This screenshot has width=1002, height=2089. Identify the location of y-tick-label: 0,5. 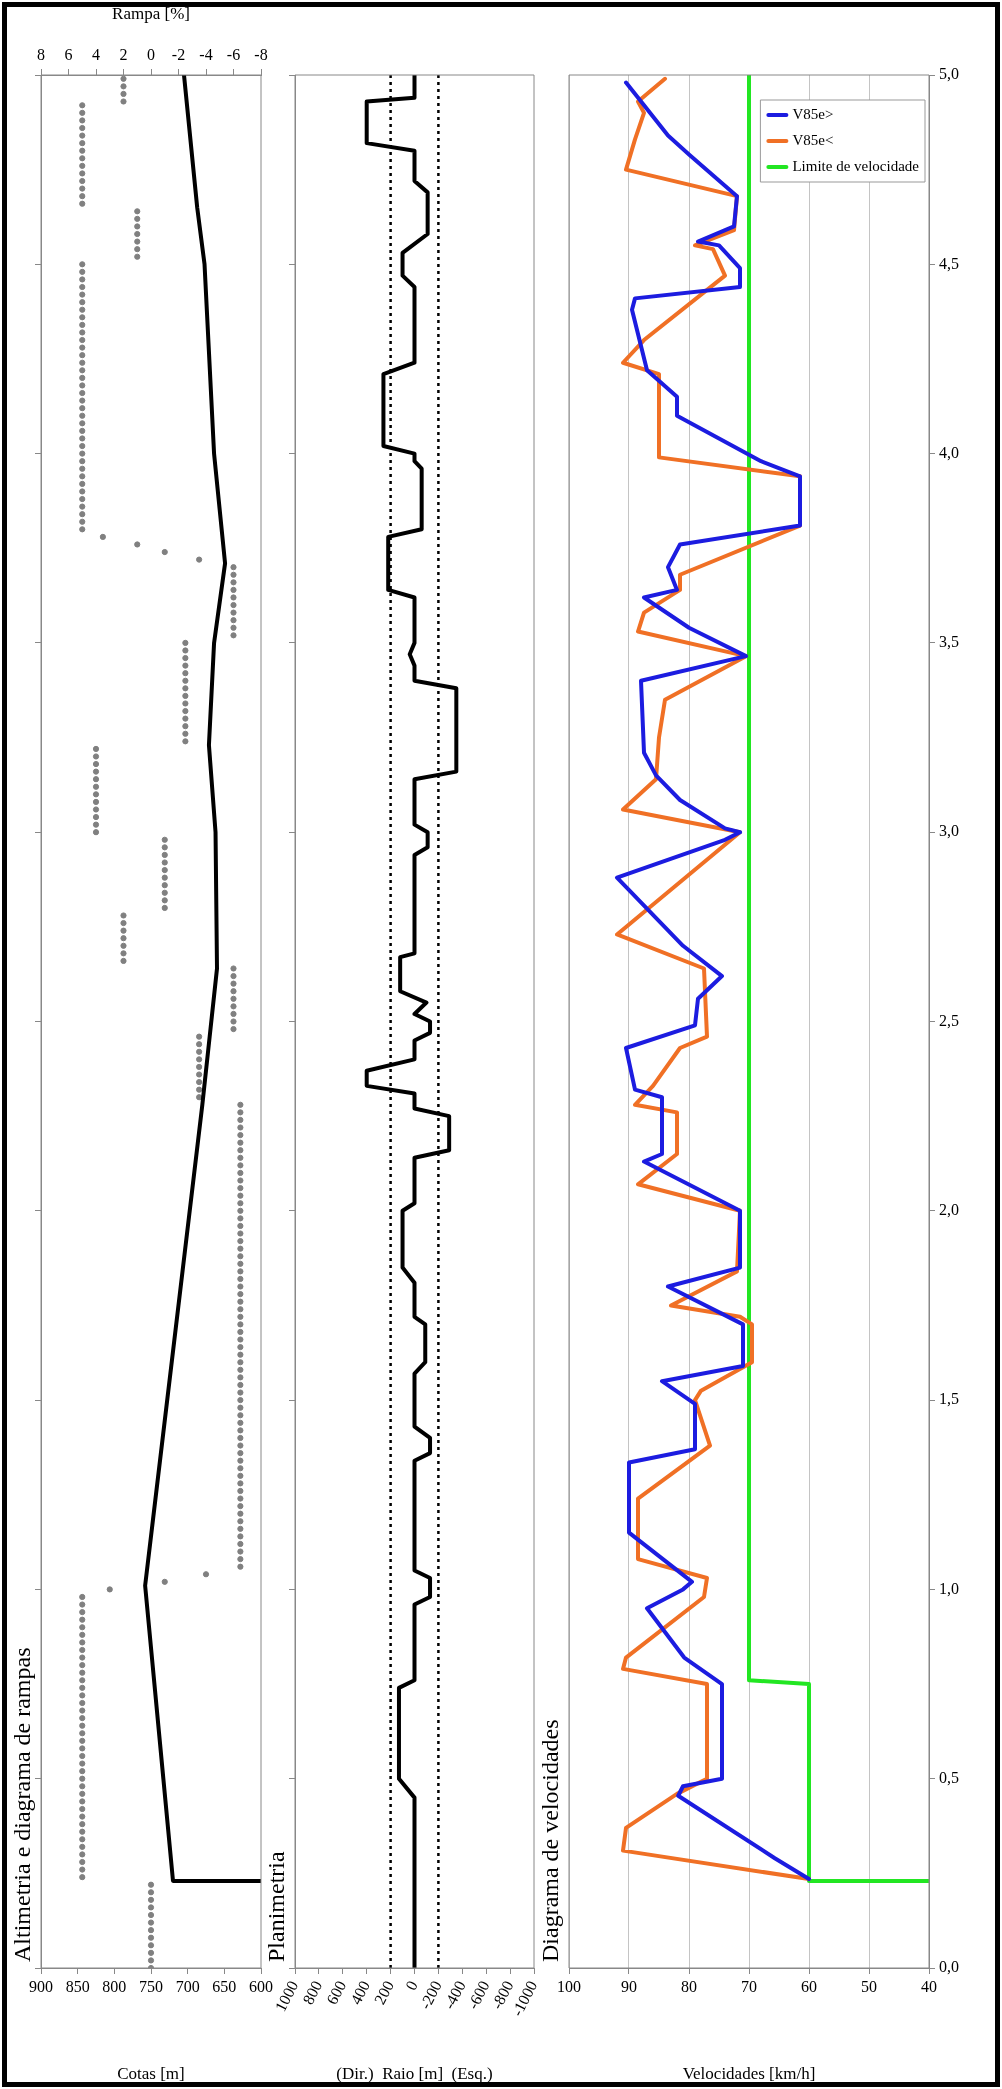
(949, 1777).